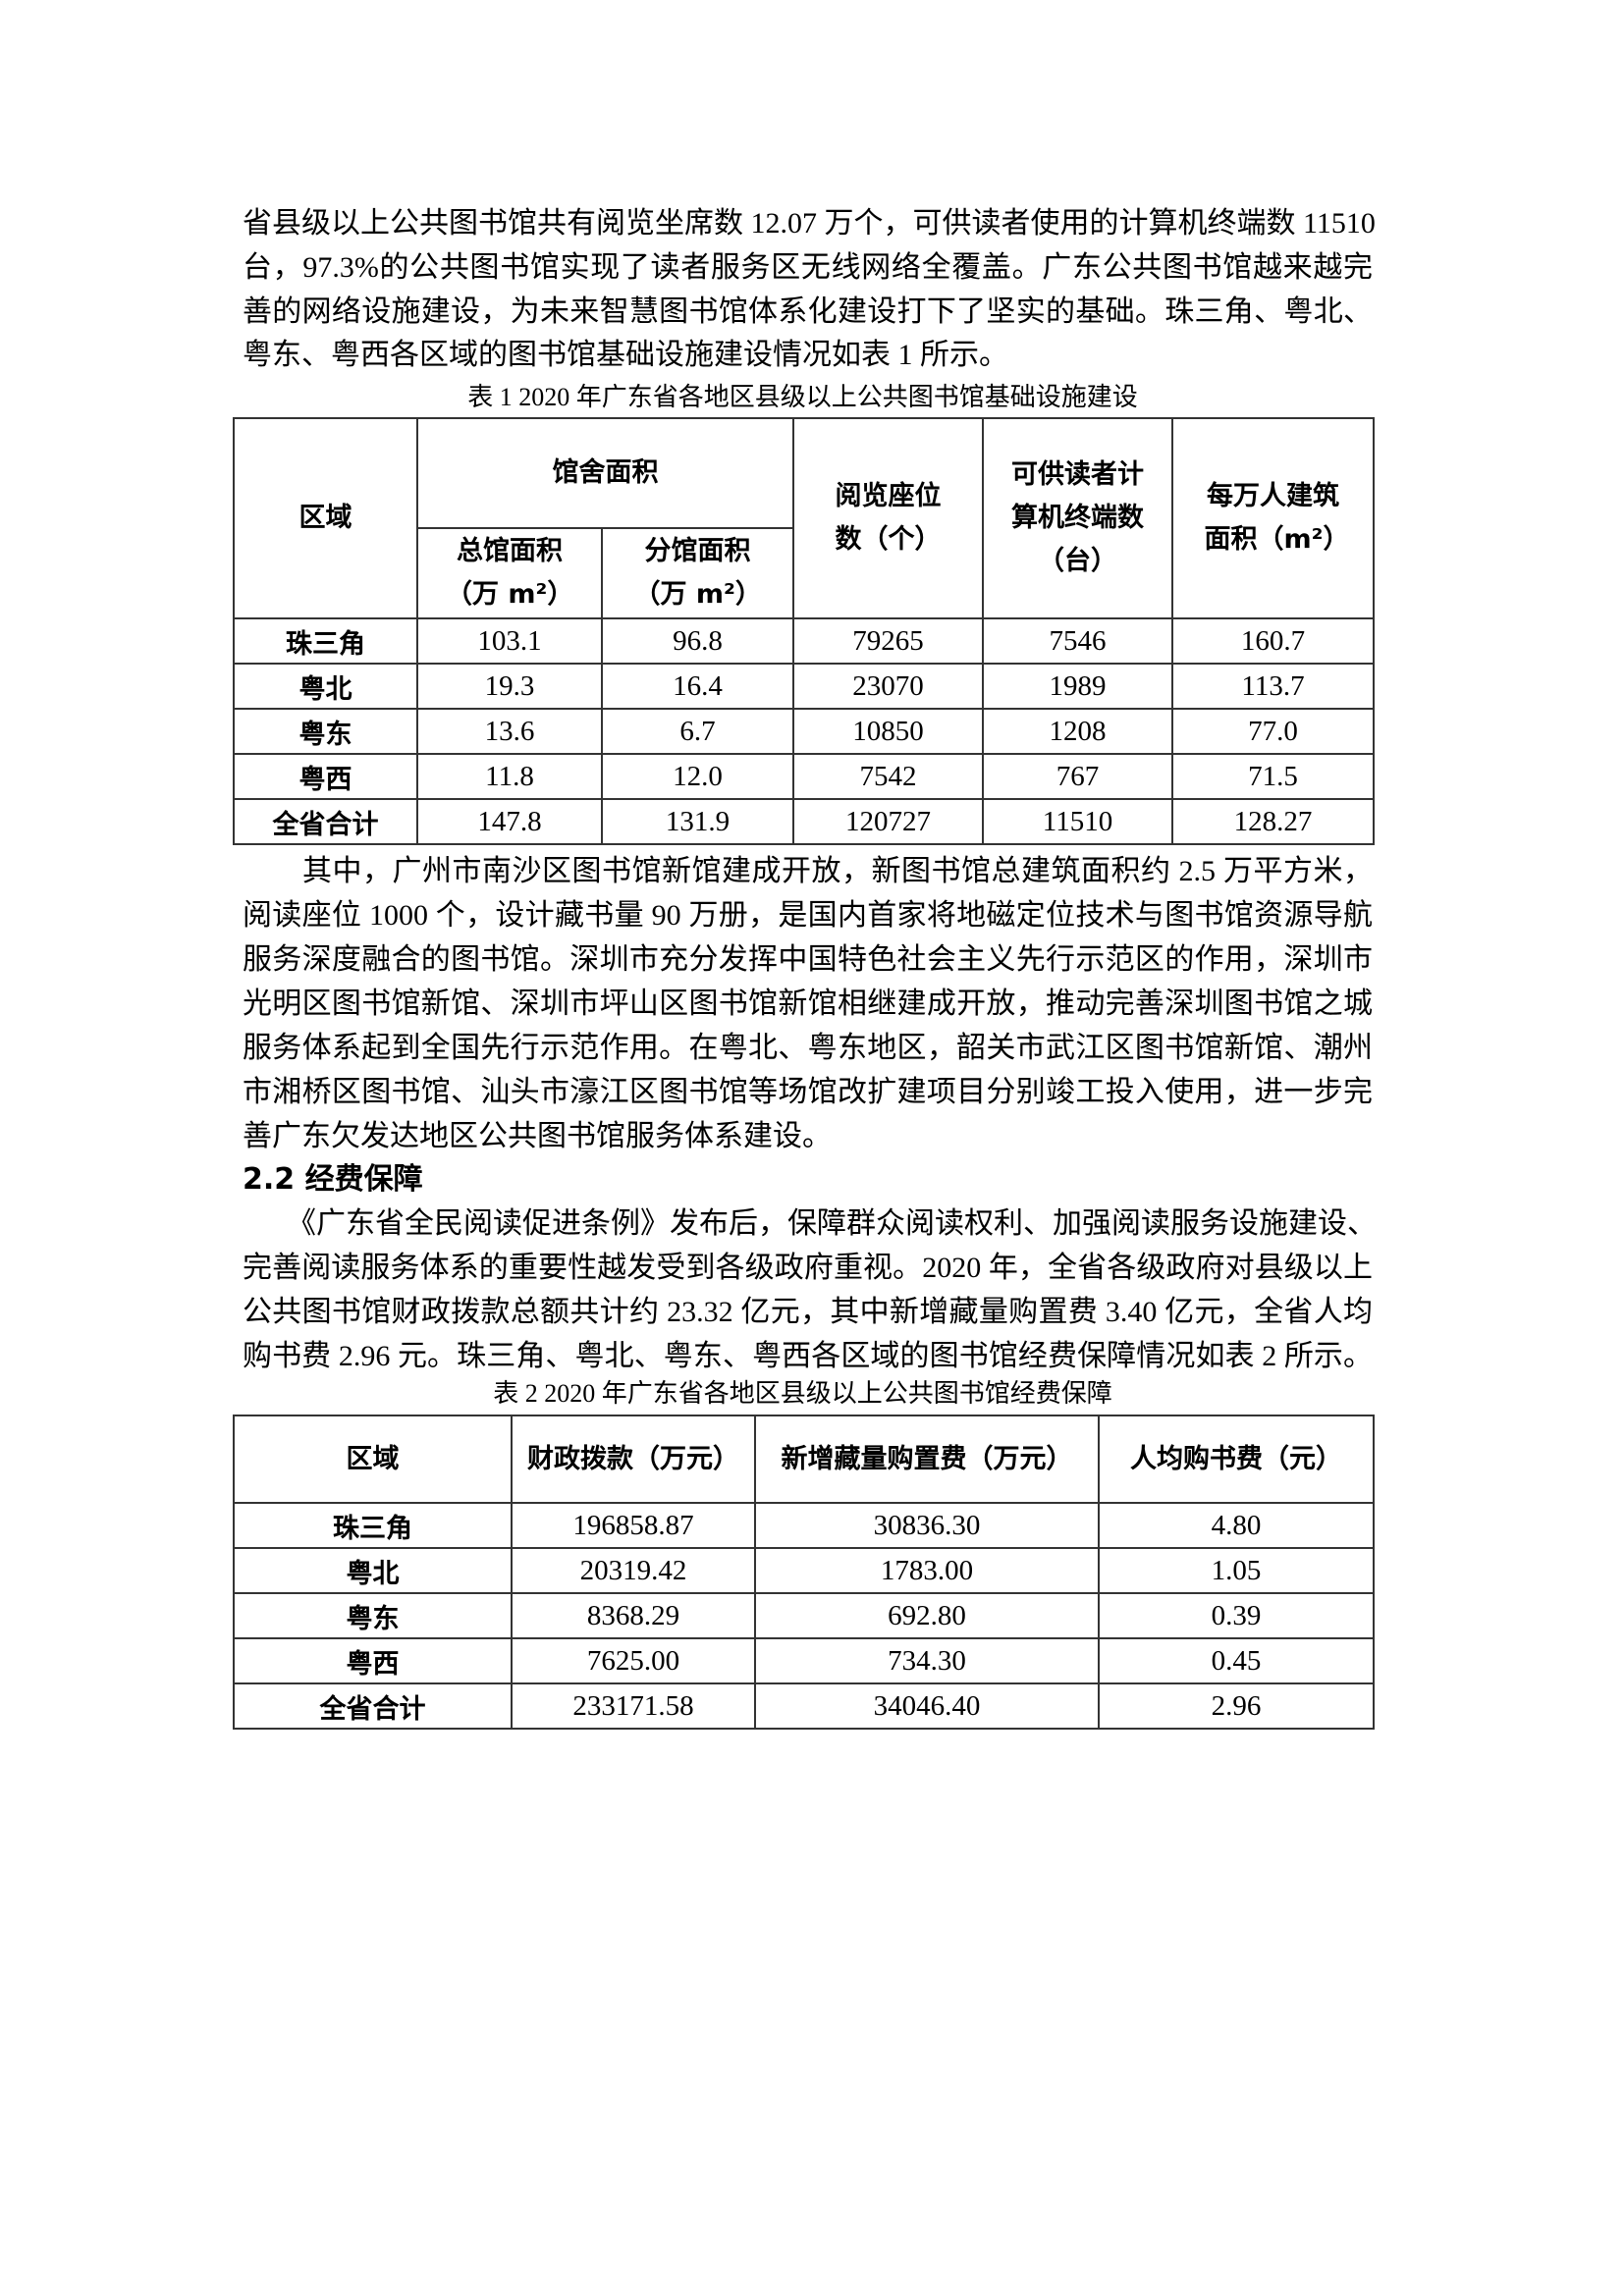  What do you see at coordinates (1077, 641) in the screenshot?
I see `cell-terminals: 7546` at bounding box center [1077, 641].